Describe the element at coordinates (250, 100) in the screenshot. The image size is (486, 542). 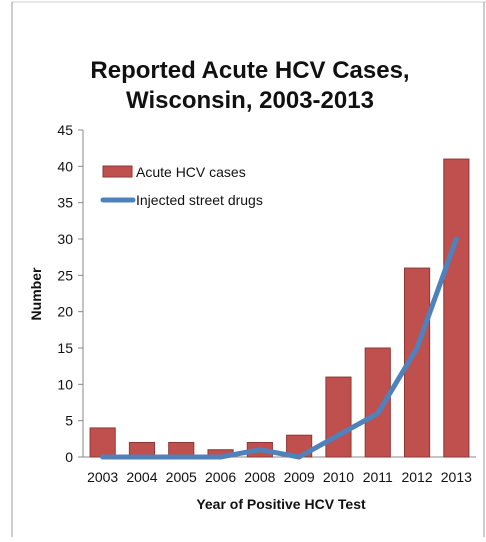
I see `chart-title-line-2: Wisconsin, 2003-2013` at that location.